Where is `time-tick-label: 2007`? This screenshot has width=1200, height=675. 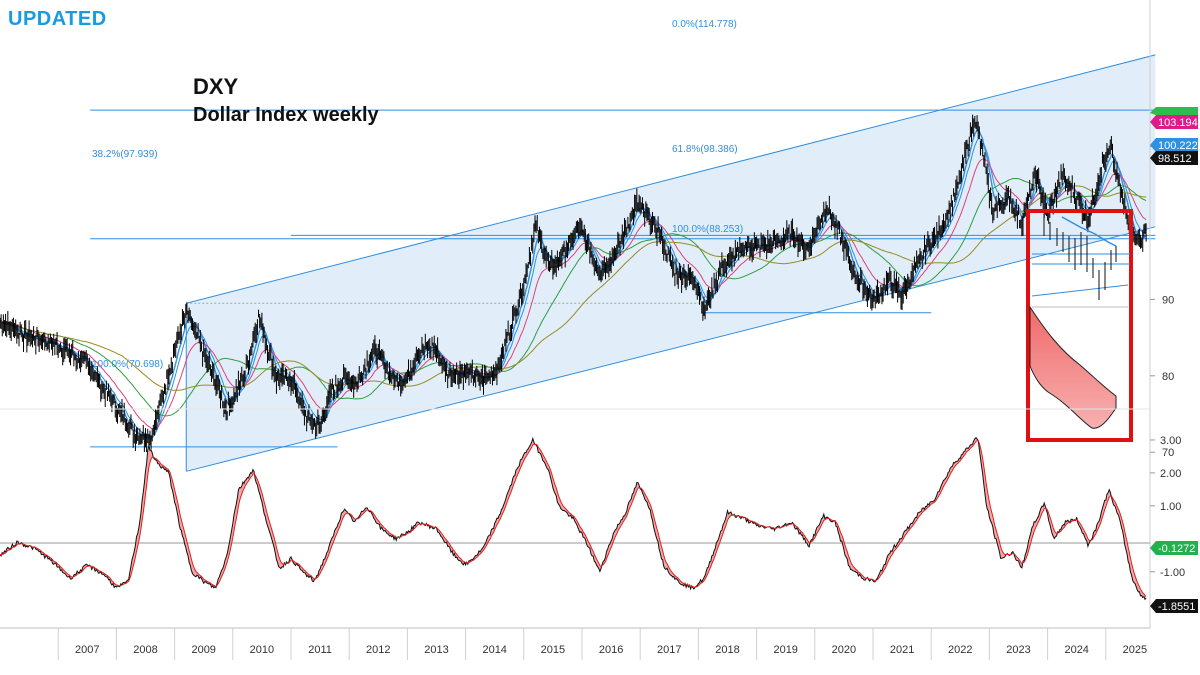
time-tick-label: 2007 is located at coordinates (87, 650).